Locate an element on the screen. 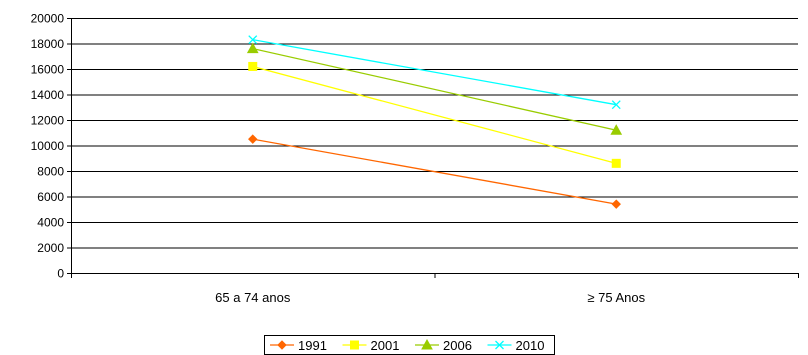  legend-label: 1991 is located at coordinates (312, 345).